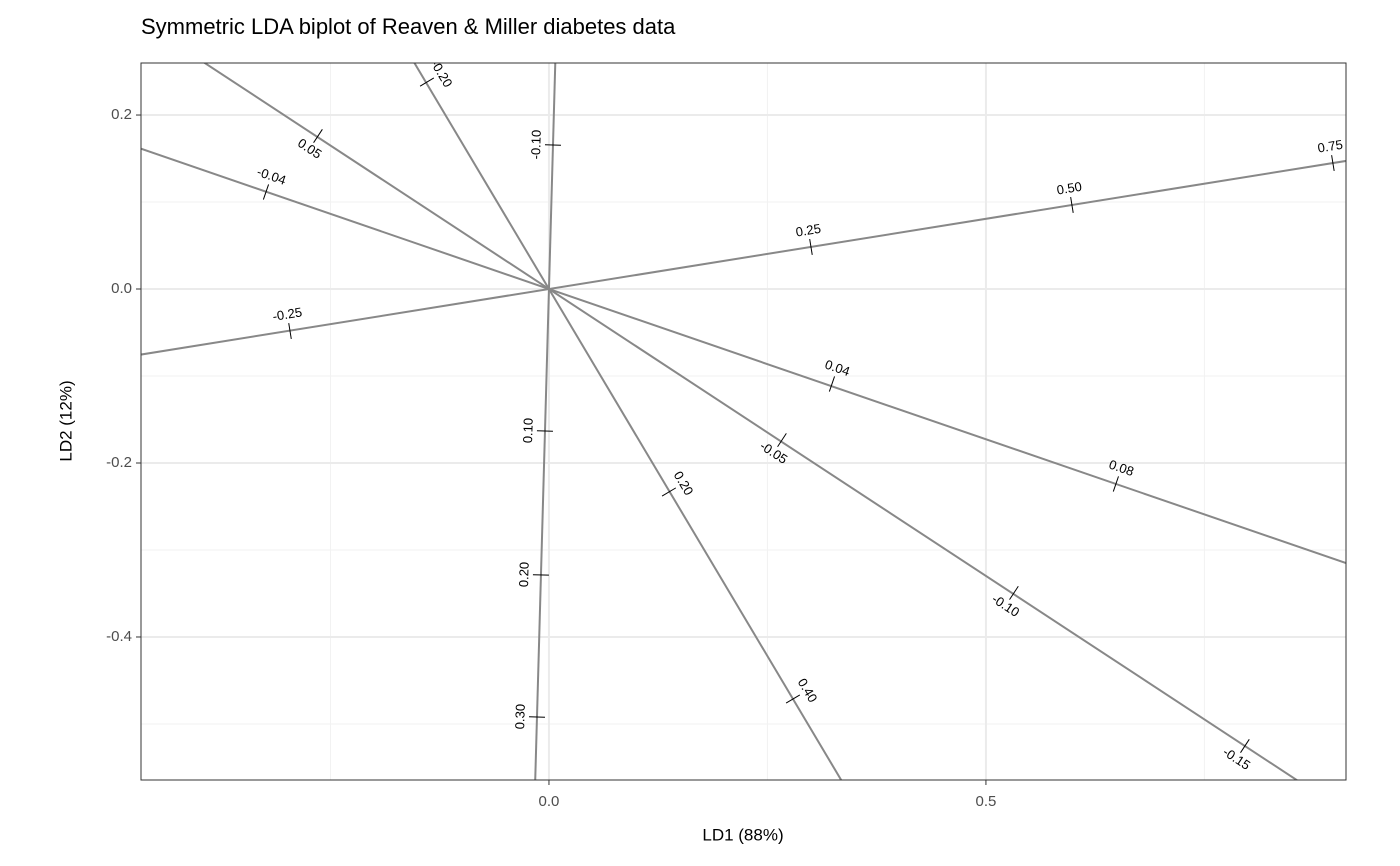 This screenshot has height=866, width=1400. I want to click on biplot-tick-label: 0.30, so click(520, 717).